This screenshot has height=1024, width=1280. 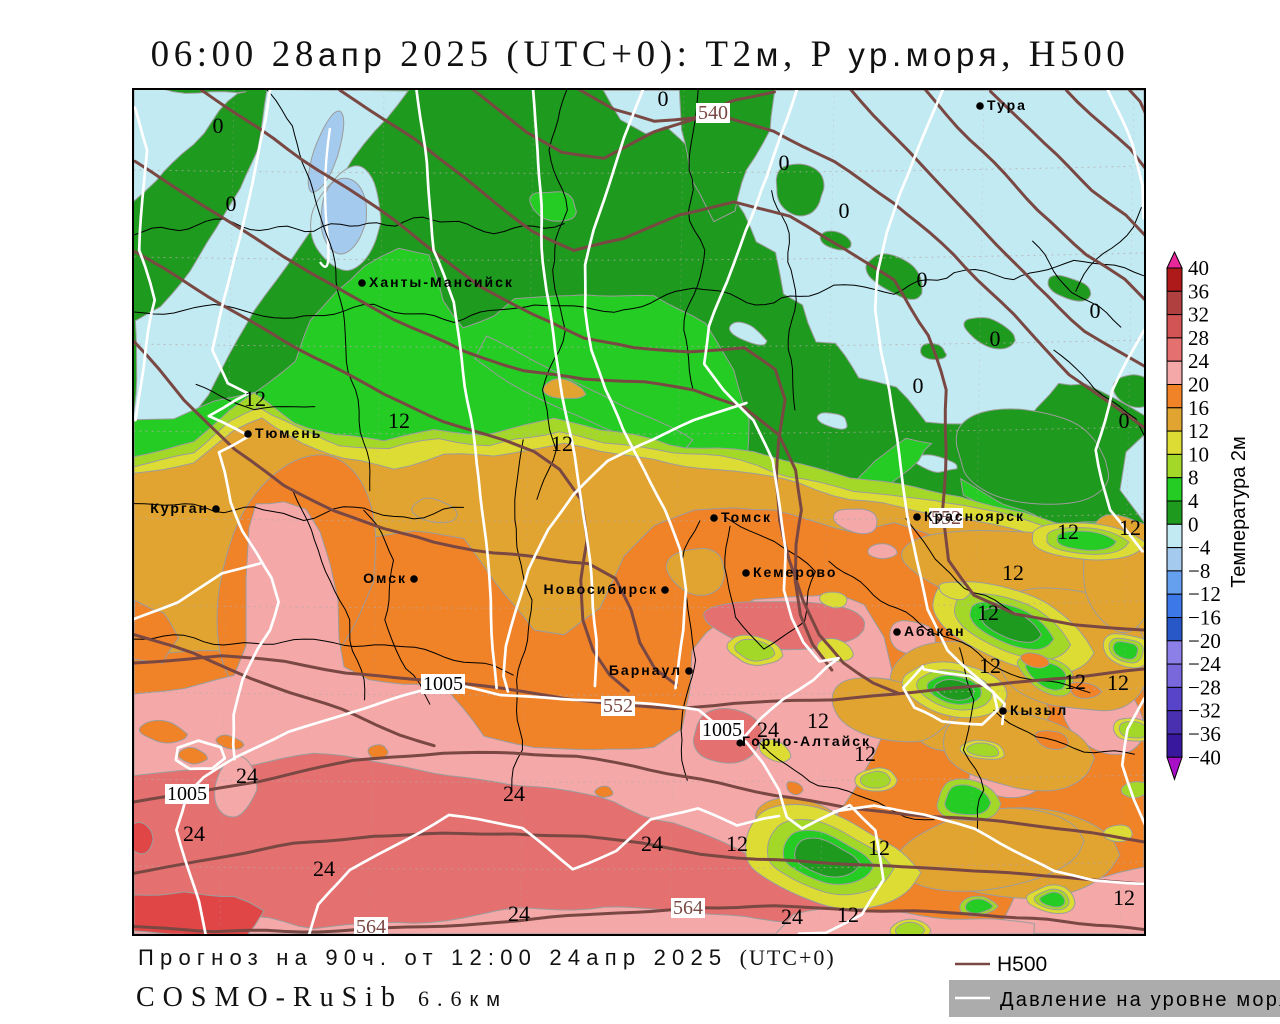 I want to click on svg-text: Красноярск, so click(x=974, y=516).